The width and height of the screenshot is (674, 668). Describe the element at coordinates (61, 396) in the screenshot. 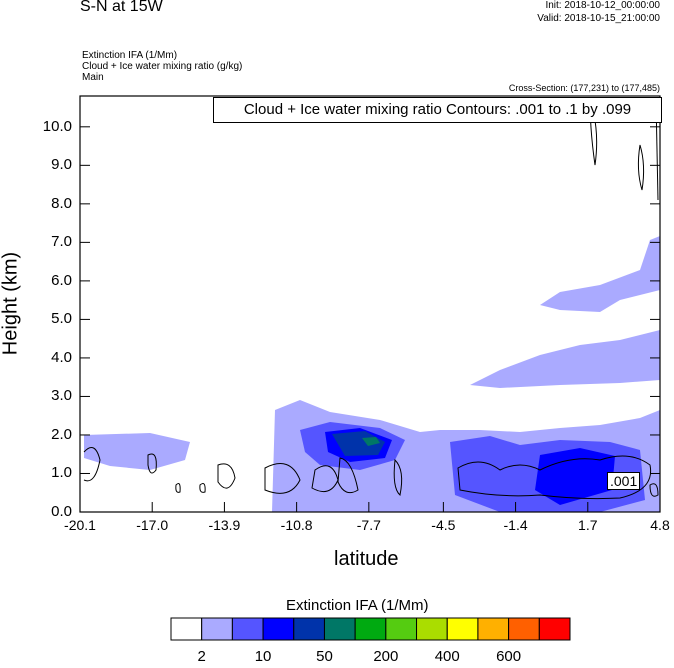

I see `y-tick-label: 3.0` at that location.